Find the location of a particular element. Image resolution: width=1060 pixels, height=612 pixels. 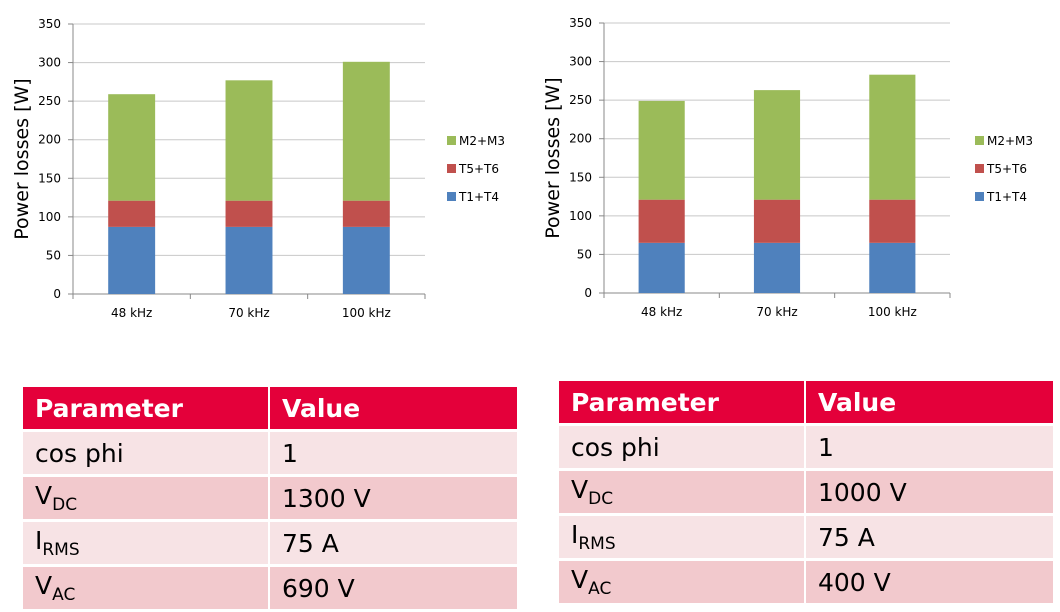

table-row: VAC 690 V is located at coordinates (270, 588).